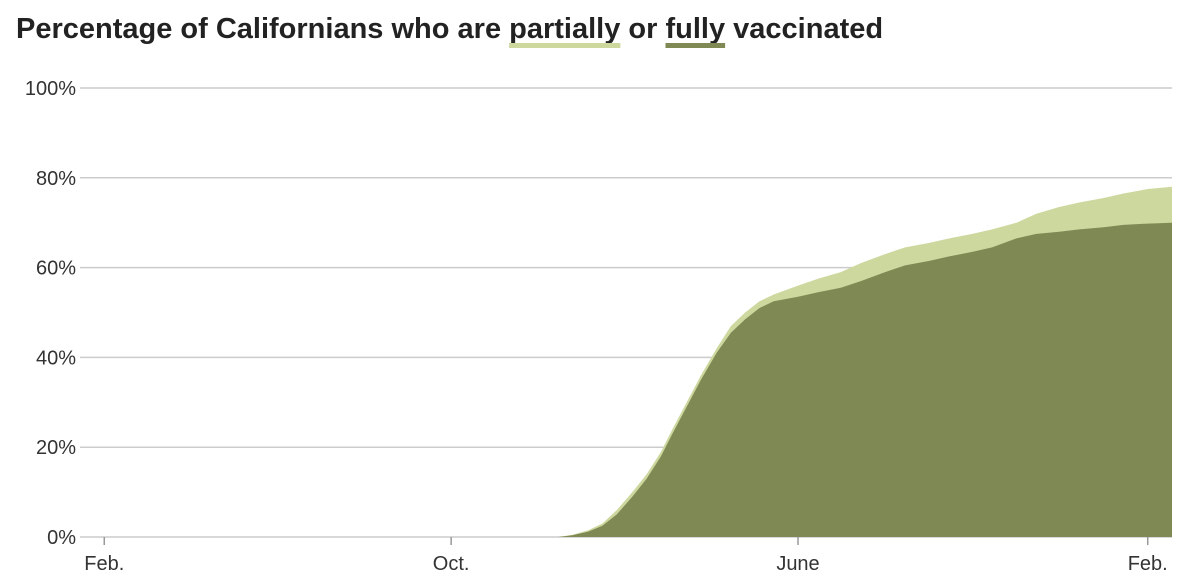 The width and height of the screenshot is (1200, 583). Describe the element at coordinates (50, 313) in the screenshot. I see `y-axis-ticks: 0% 20% 40% 60% 80% 100%` at that location.